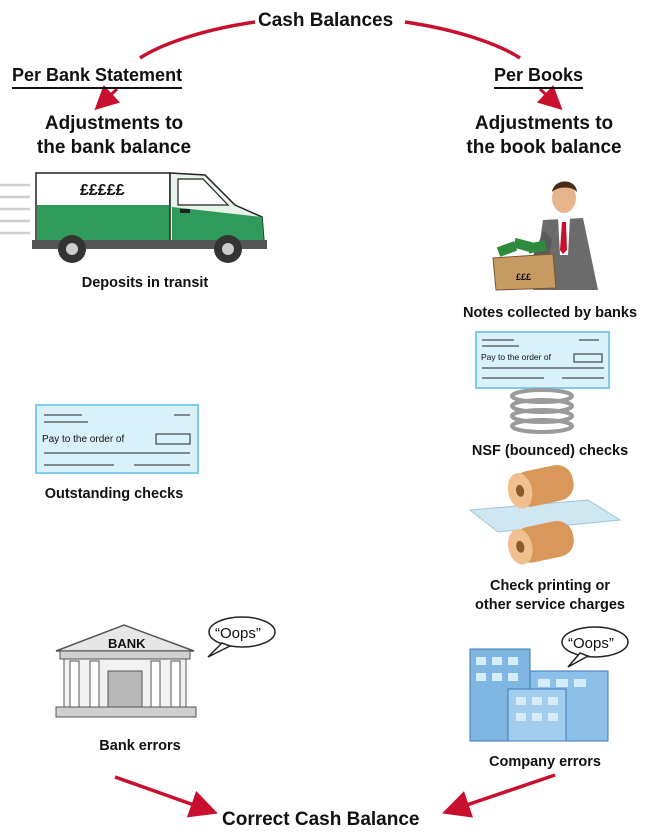 This screenshot has width=665, height=839. Describe the element at coordinates (544, 762) in the screenshot. I see `caption-company-errors: Company errors` at that location.